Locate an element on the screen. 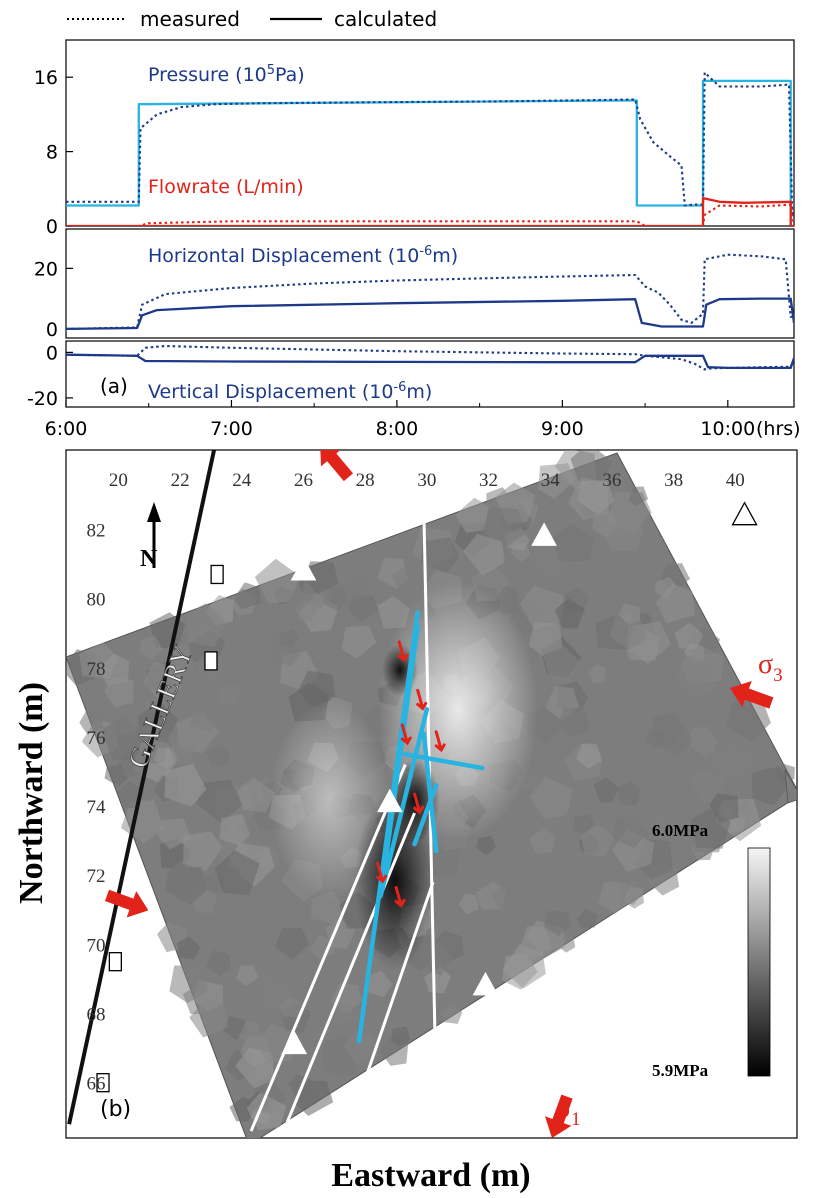  colorbar-max-label: 6.0MPa is located at coordinates (680, 830).